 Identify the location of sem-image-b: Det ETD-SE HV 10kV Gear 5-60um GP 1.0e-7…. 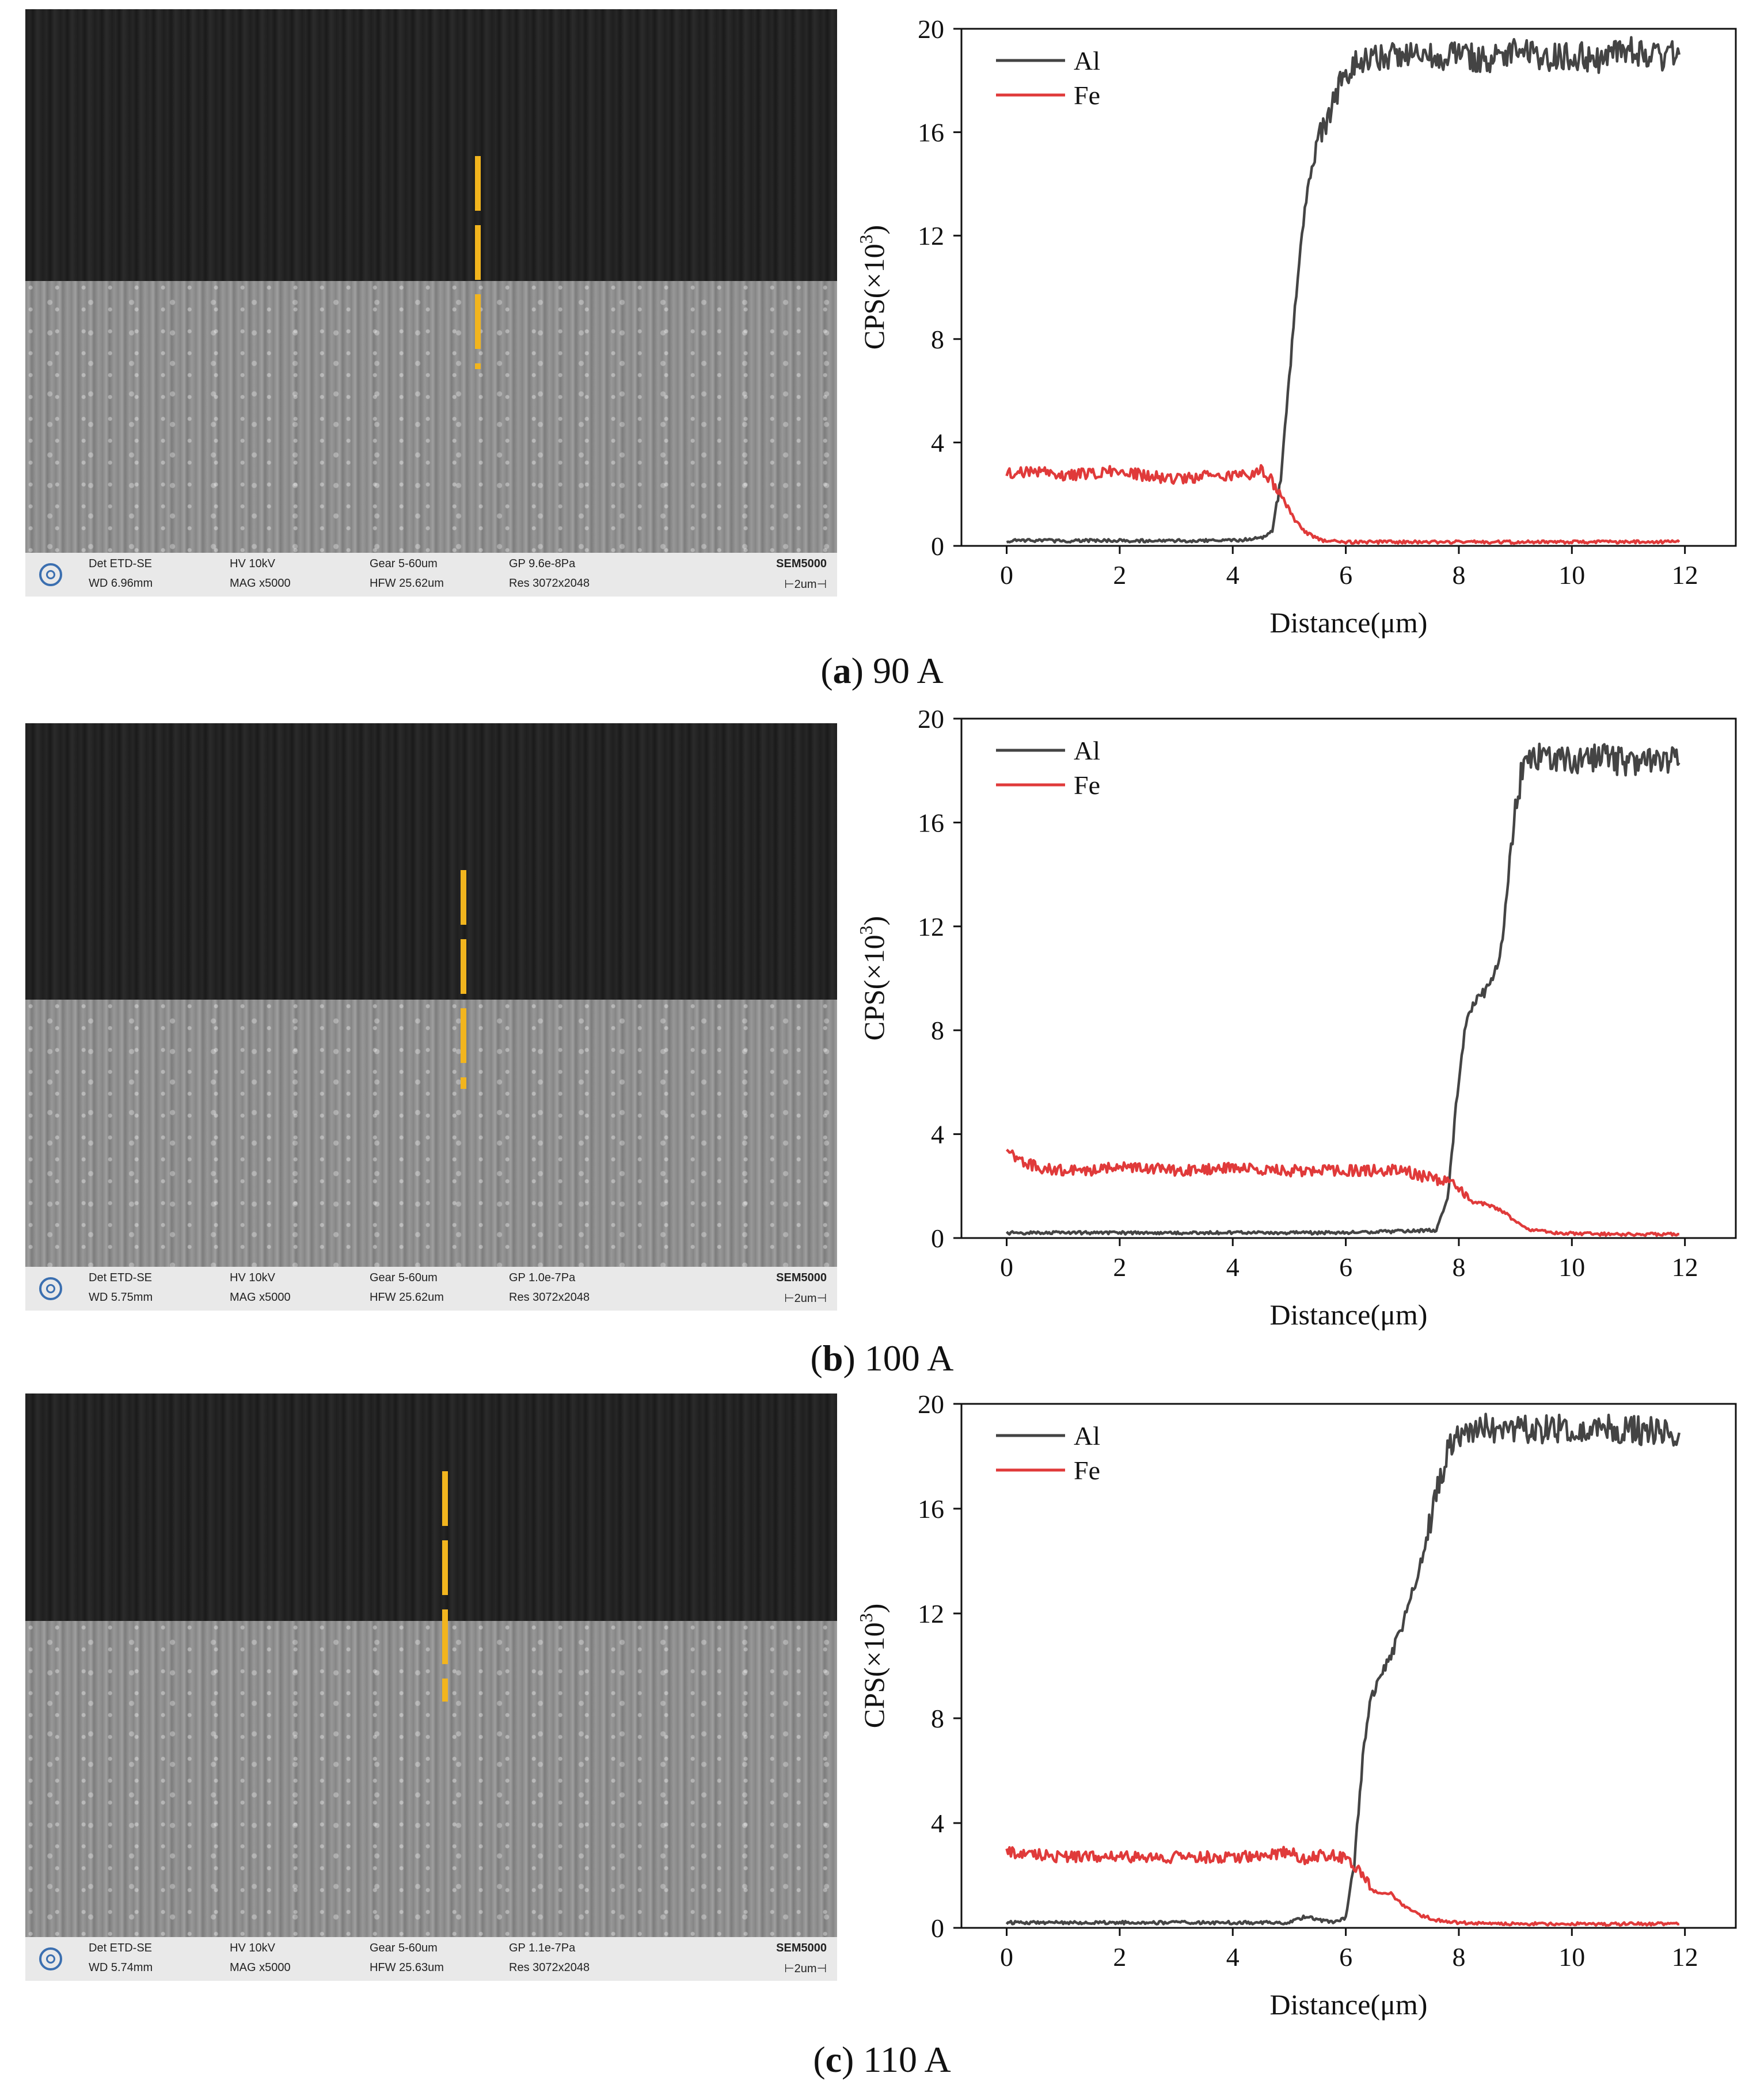
(431, 1017).